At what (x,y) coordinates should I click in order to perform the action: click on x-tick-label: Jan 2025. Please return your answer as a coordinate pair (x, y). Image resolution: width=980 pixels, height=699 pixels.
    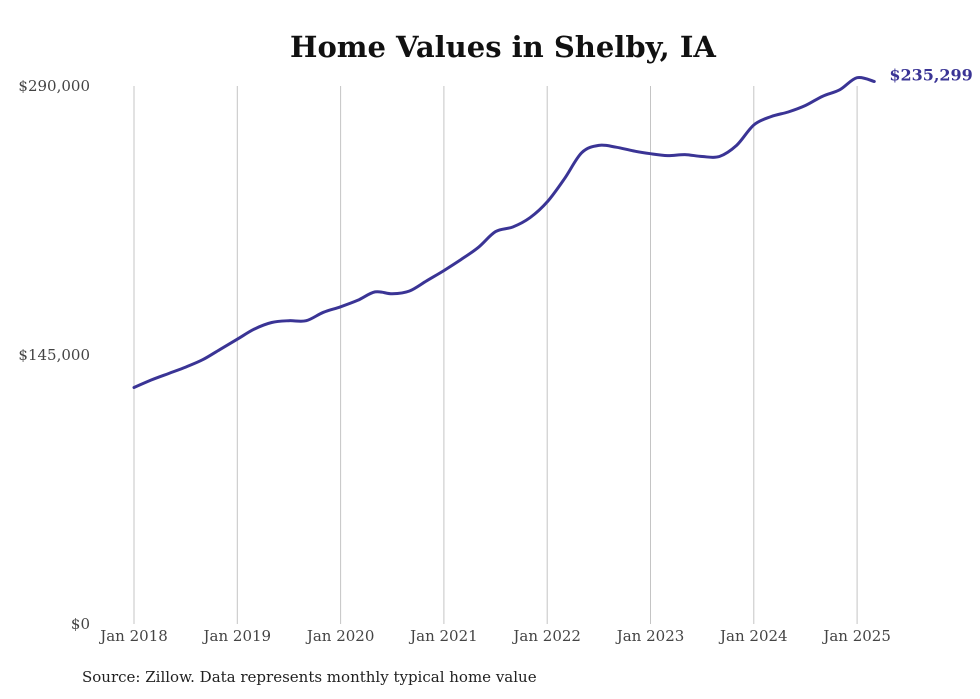
    Looking at the image, I should click on (856, 636).